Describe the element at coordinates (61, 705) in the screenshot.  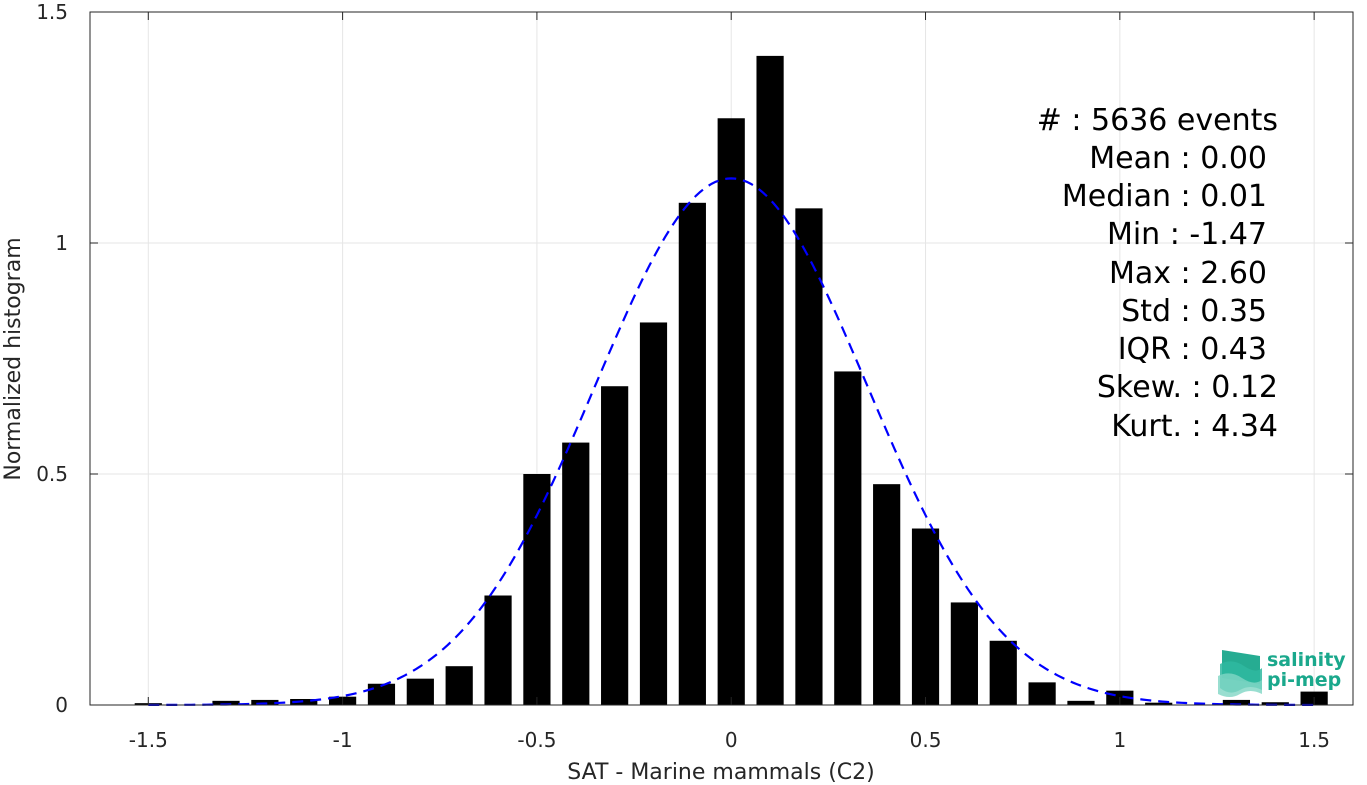
I see `y-tick-label: 0` at that location.